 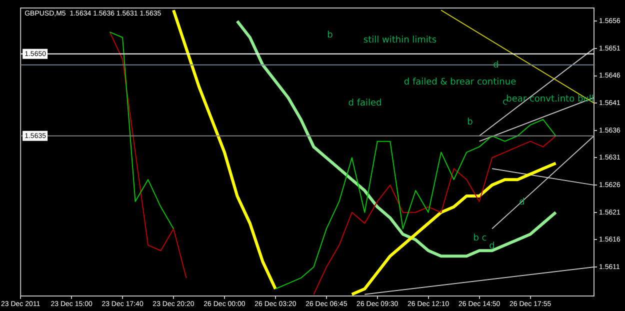 I want to click on annotation: d failed, so click(x=365, y=103).